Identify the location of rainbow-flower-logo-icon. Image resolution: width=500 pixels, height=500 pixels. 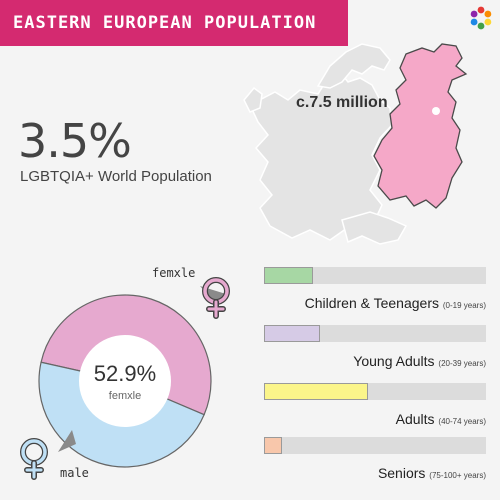
(481, 18).